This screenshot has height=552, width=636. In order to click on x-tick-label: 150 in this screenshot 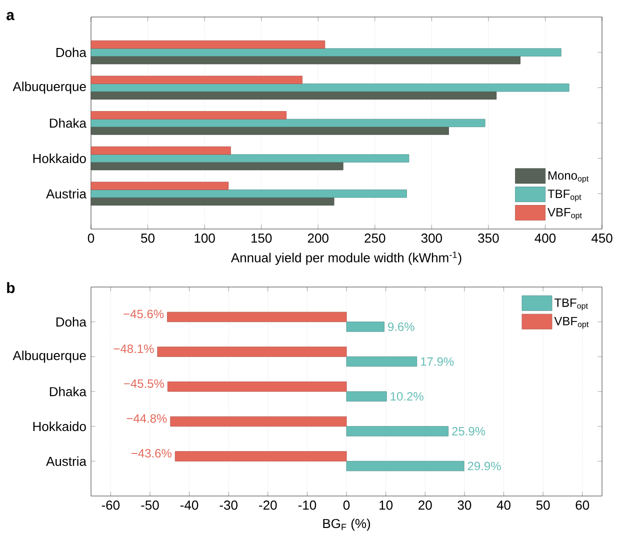, I will do `click(261, 238)`.